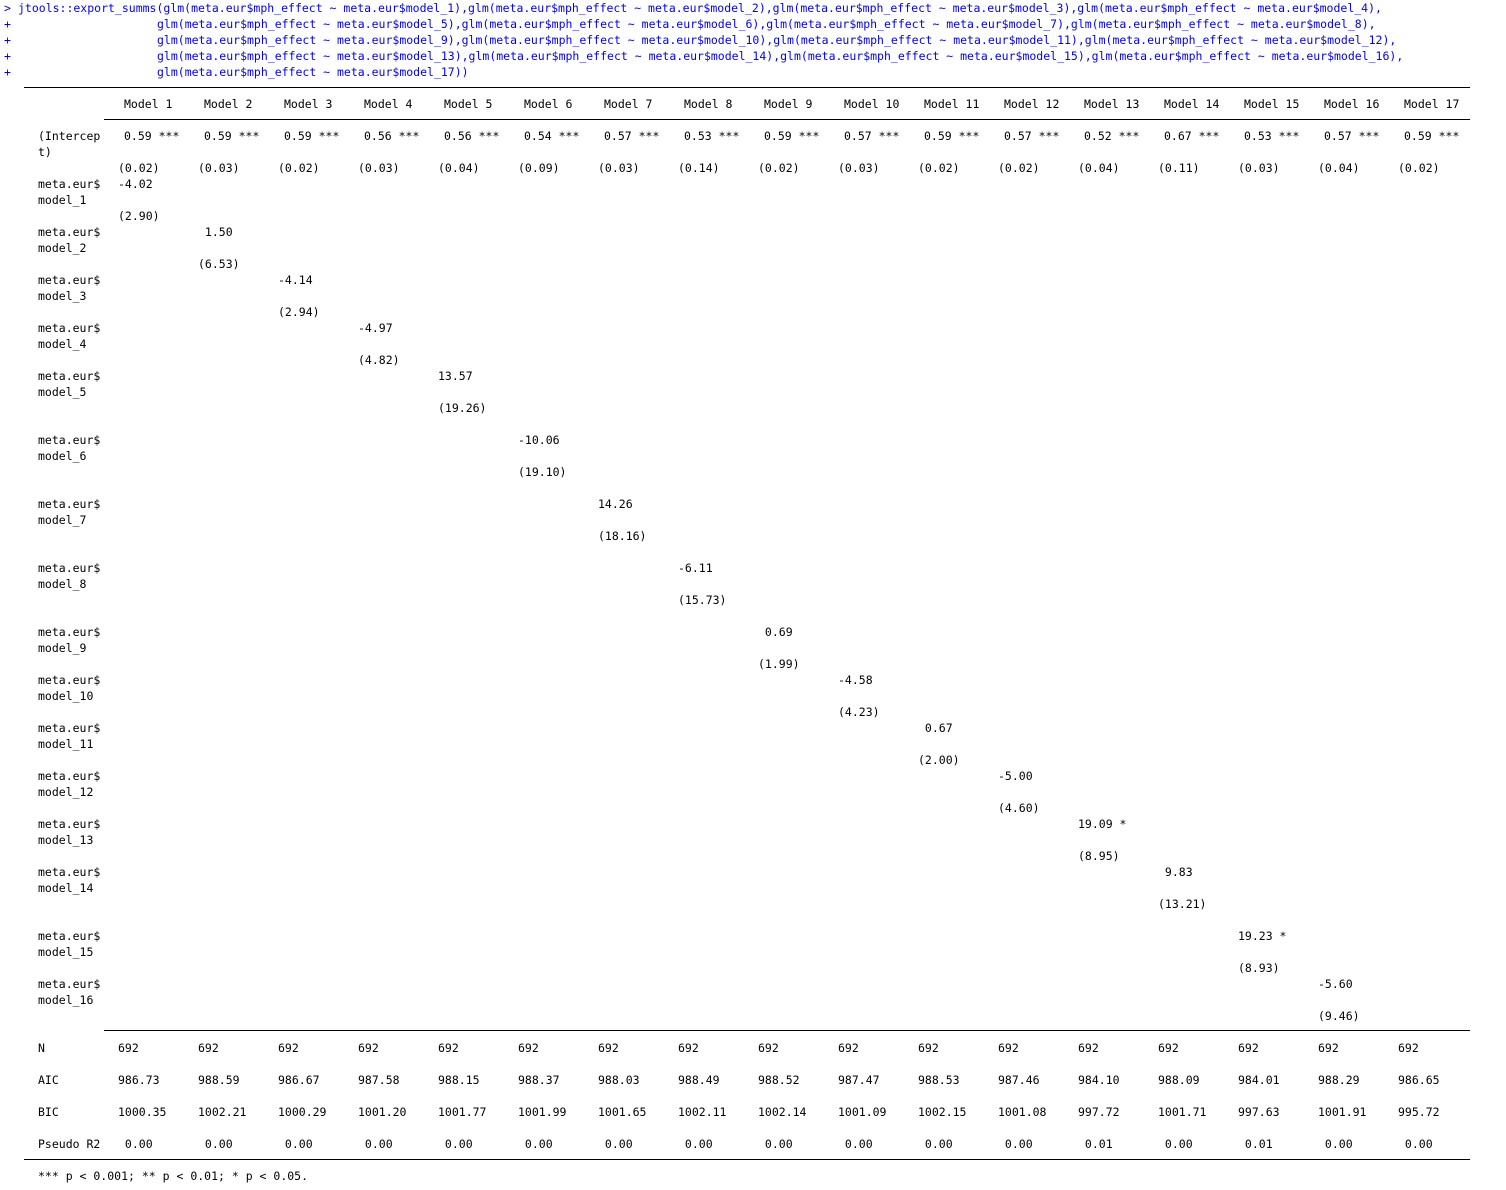 The image size is (1506, 1190). Describe the element at coordinates (7, 8) in the screenshot. I see `console-prompt: >` at that location.